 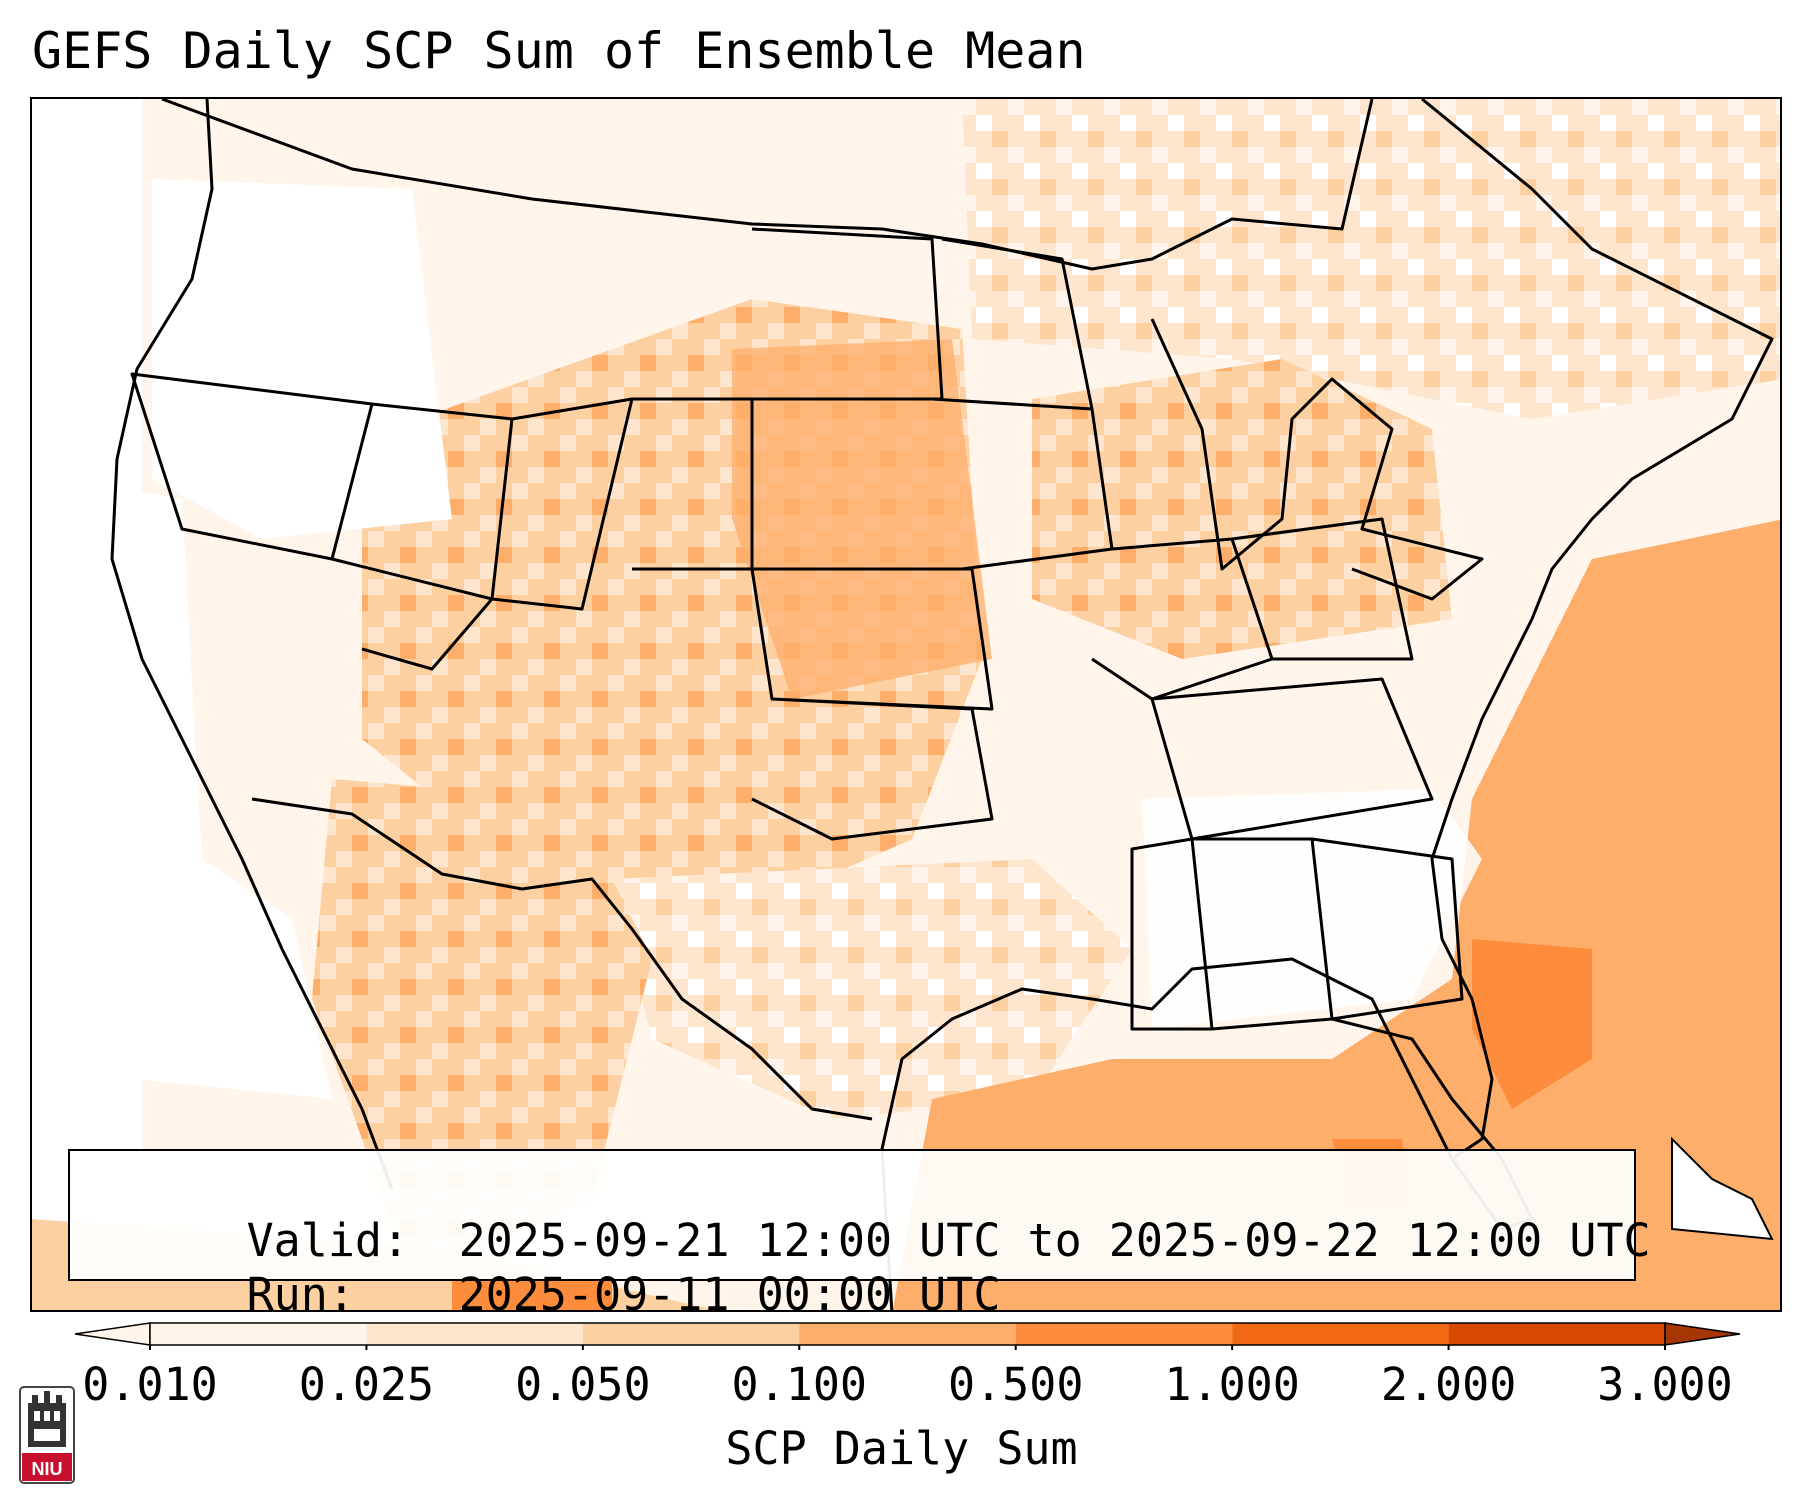 I want to click on colorbar-label: SCP Daily Sum, so click(x=901, y=1448).